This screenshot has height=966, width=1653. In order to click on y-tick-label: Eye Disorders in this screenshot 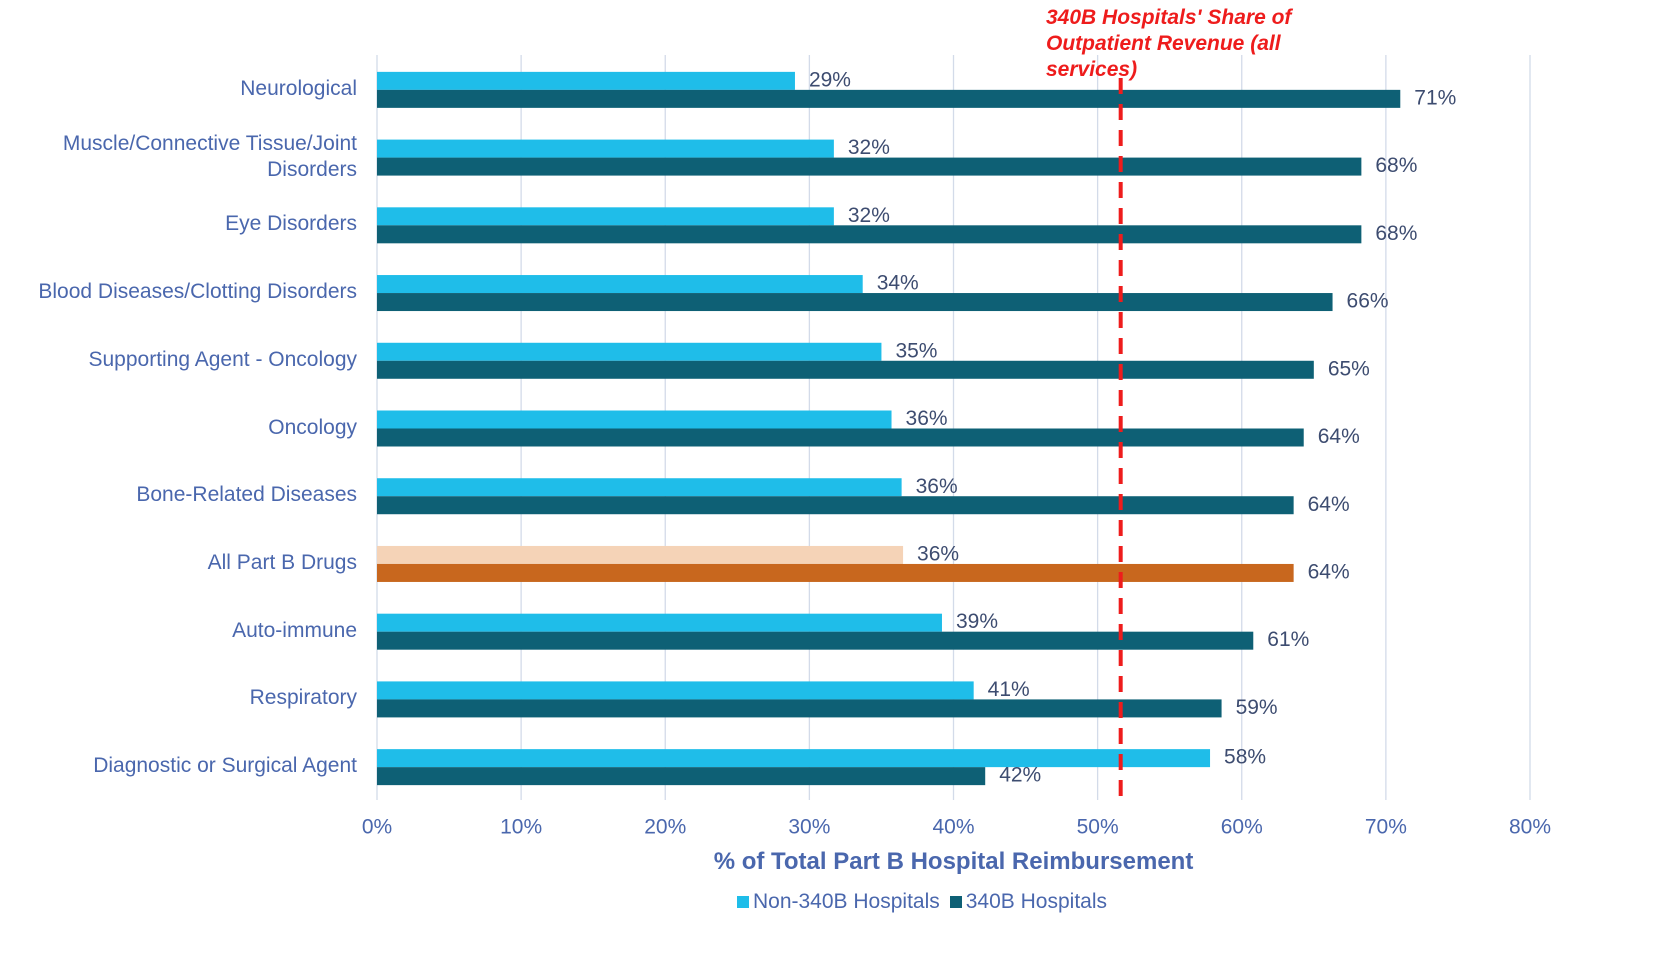, I will do `click(291, 224)`.